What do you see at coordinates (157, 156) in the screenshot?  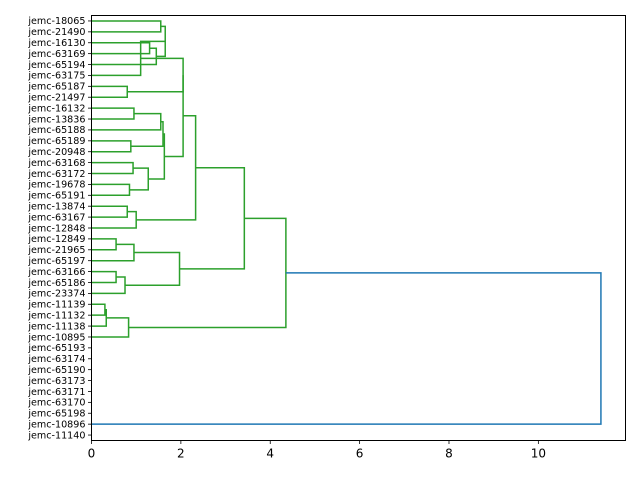 I see `link-n15` at bounding box center [157, 156].